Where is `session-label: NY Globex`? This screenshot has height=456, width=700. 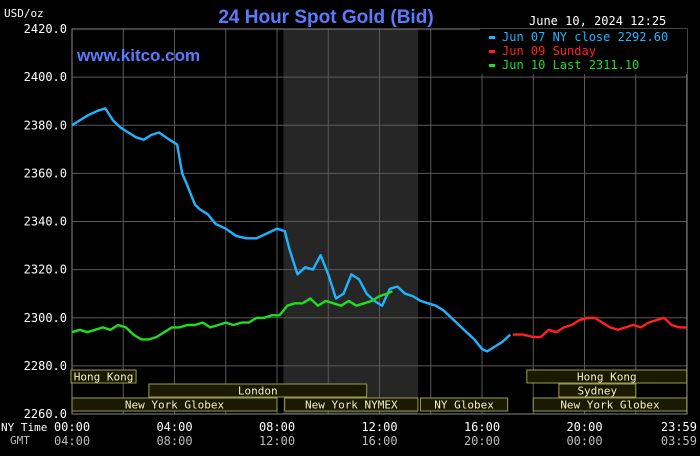 session-label: NY Globex is located at coordinates (464, 405).